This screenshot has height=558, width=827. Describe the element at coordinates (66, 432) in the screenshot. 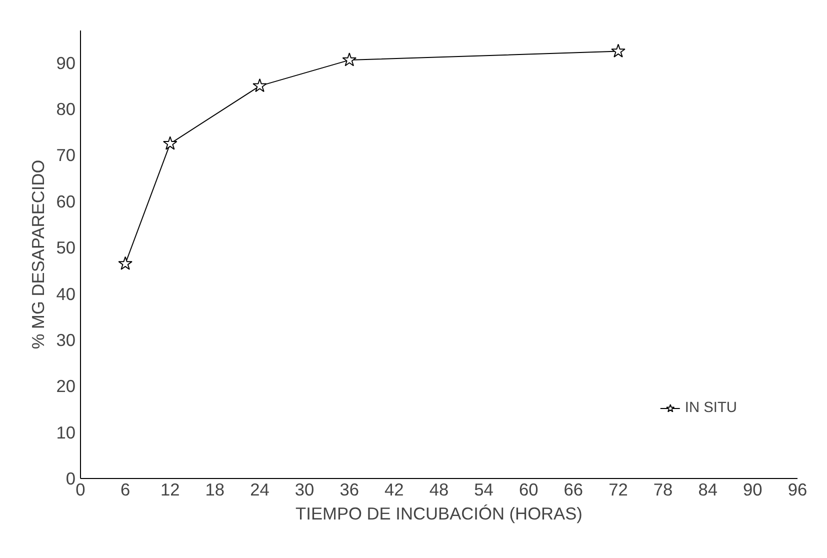

I see `y-tick-label: 10` at that location.